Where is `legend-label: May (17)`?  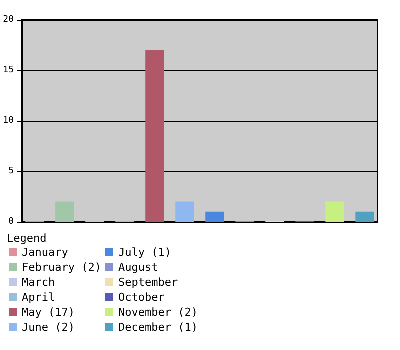
legend-label: May (17) is located at coordinates (48, 312).